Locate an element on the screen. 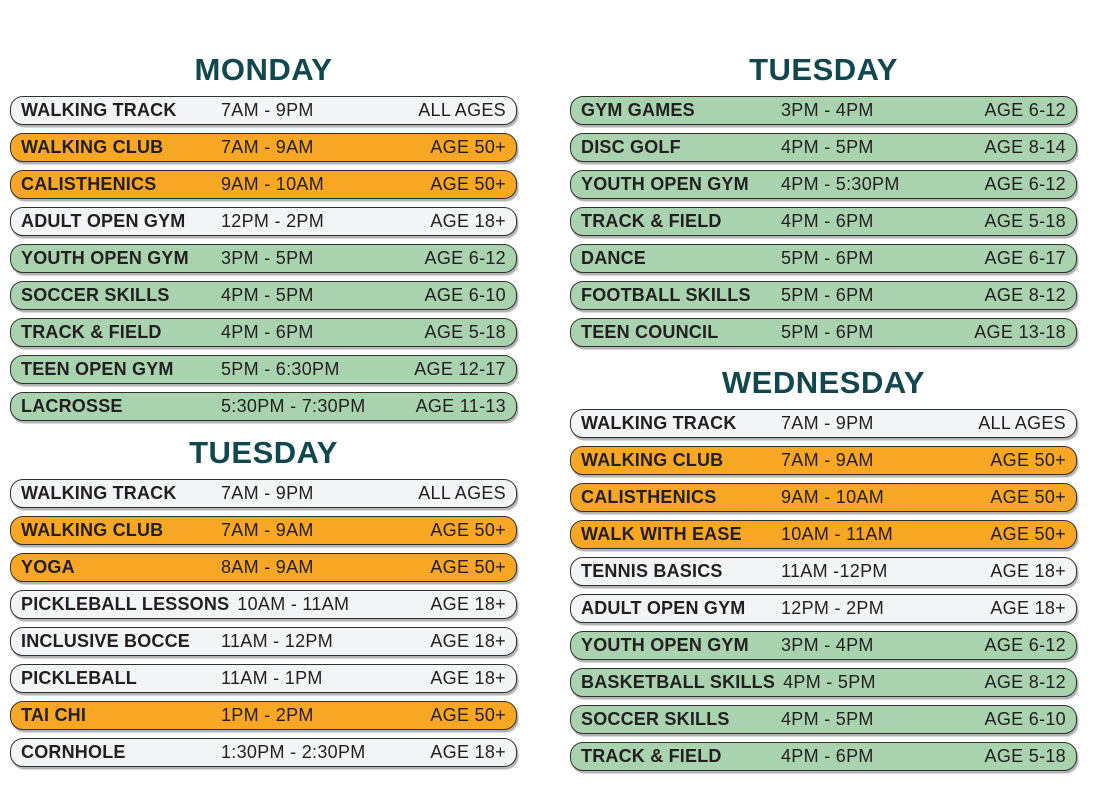  activity-name: LACROSSE is located at coordinates (72, 406).